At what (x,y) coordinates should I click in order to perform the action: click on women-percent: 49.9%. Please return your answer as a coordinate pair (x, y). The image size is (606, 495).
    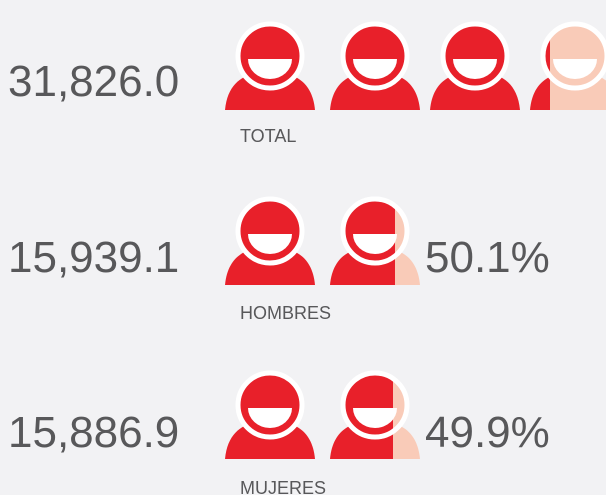
    Looking at the image, I should click on (487, 432).